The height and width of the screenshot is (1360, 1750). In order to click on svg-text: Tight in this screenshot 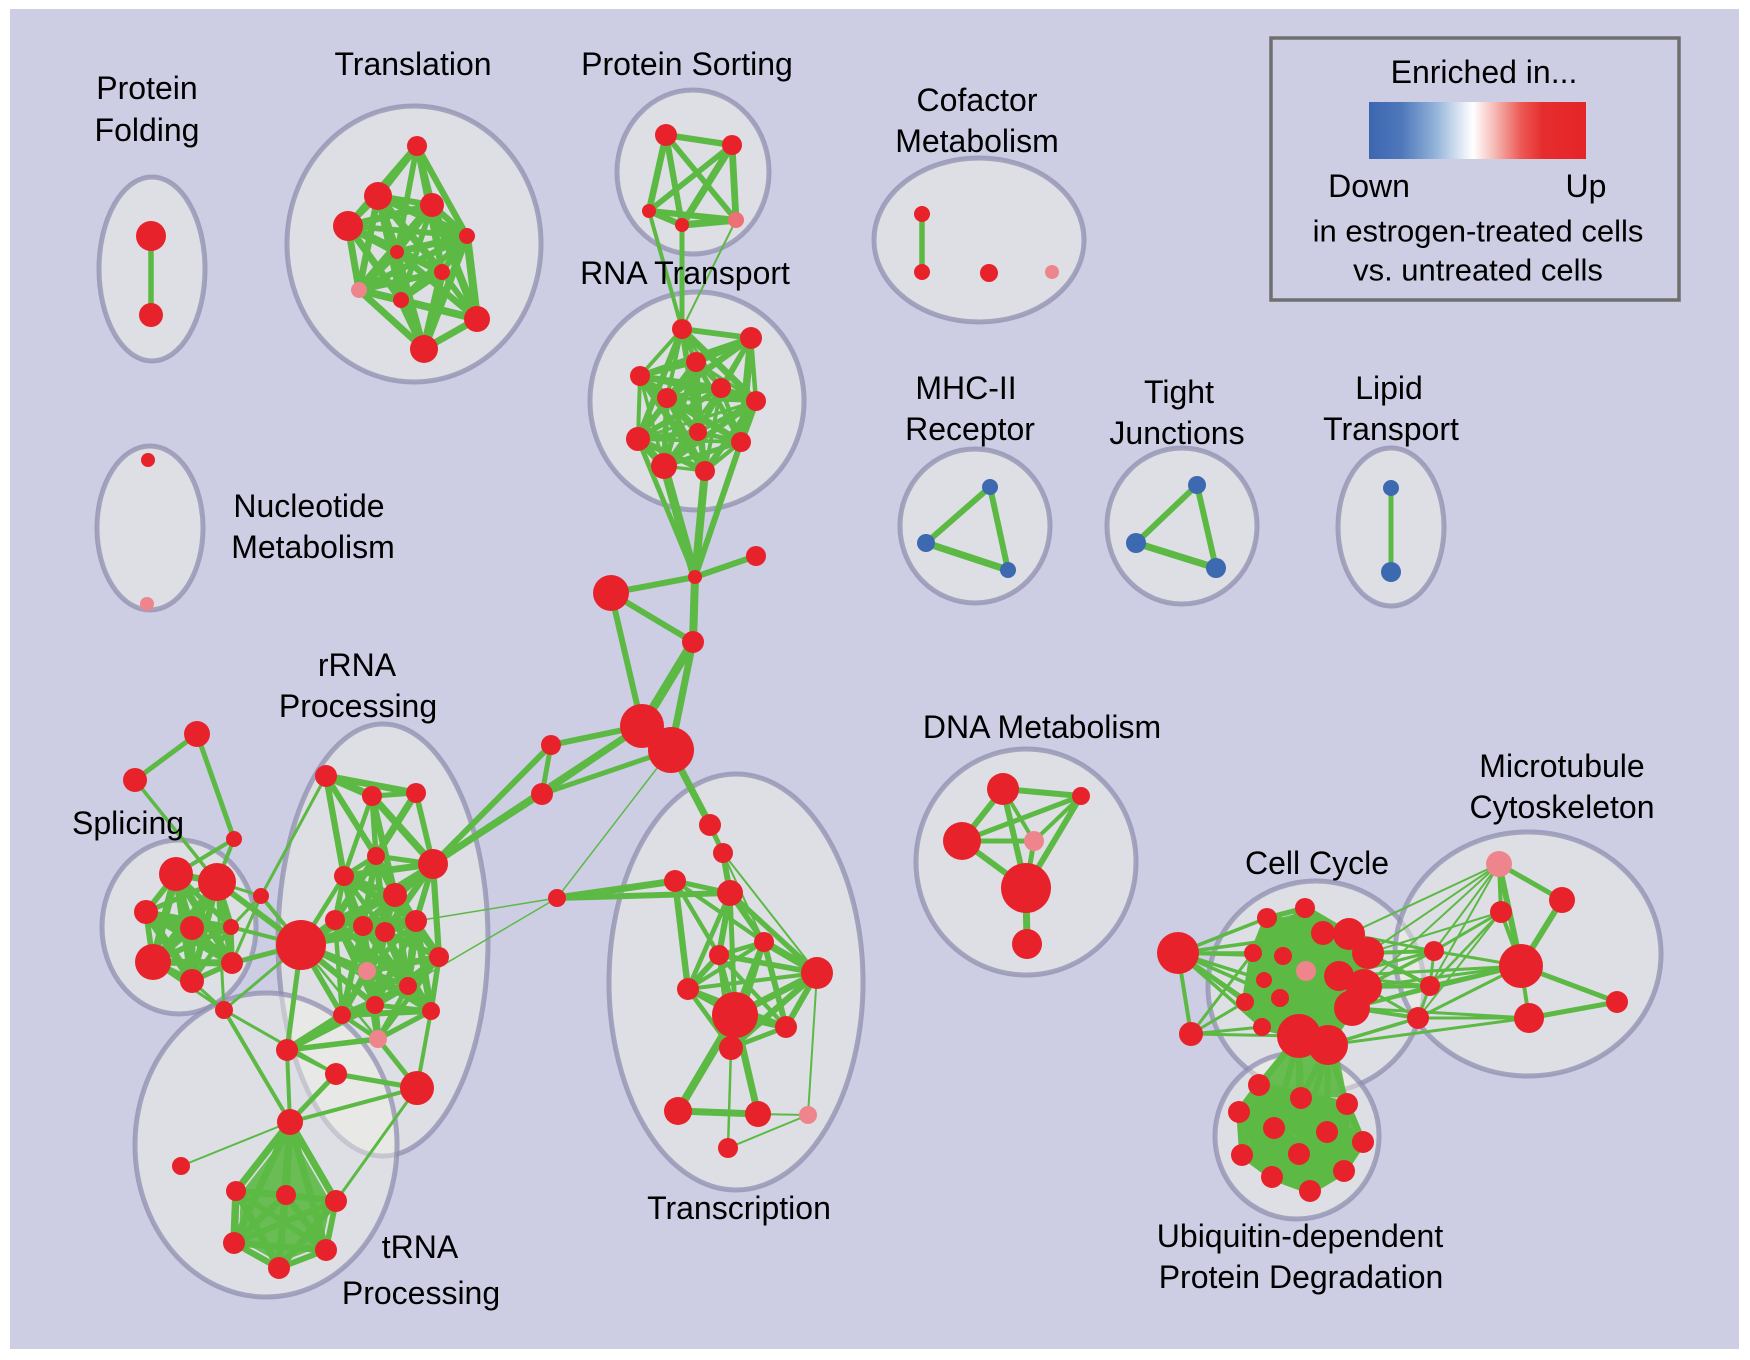, I will do `click(1179, 392)`.